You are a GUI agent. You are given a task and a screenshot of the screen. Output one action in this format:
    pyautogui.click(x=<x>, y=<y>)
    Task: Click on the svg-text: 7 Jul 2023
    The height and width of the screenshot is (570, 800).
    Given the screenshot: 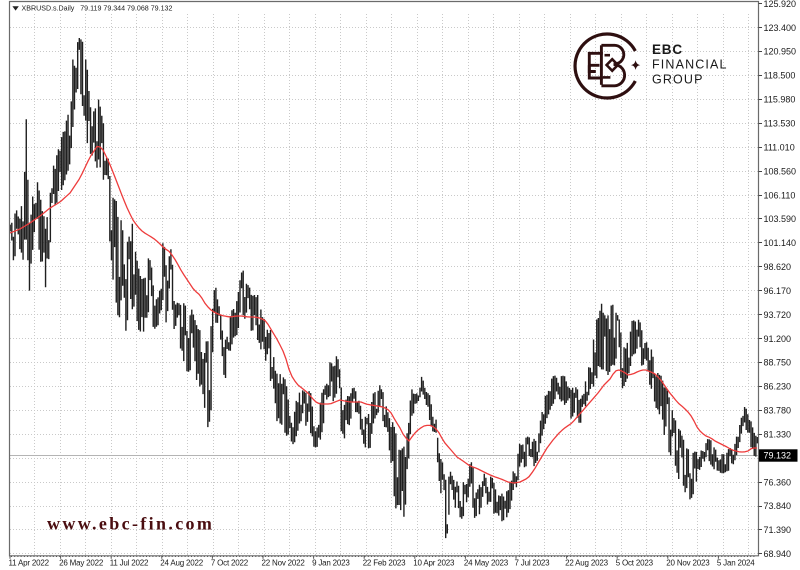 What is the action you would take?
    pyautogui.click(x=533, y=563)
    